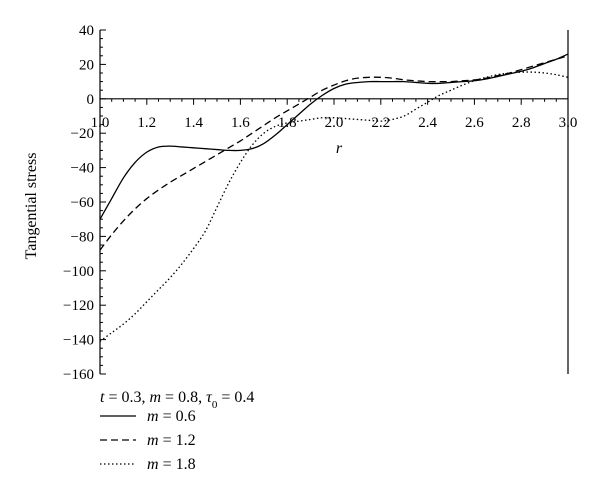 The width and height of the screenshot is (600, 497). What do you see at coordinates (334, 123) in the screenshot?
I see `x-tick-label: 2.0` at bounding box center [334, 123].